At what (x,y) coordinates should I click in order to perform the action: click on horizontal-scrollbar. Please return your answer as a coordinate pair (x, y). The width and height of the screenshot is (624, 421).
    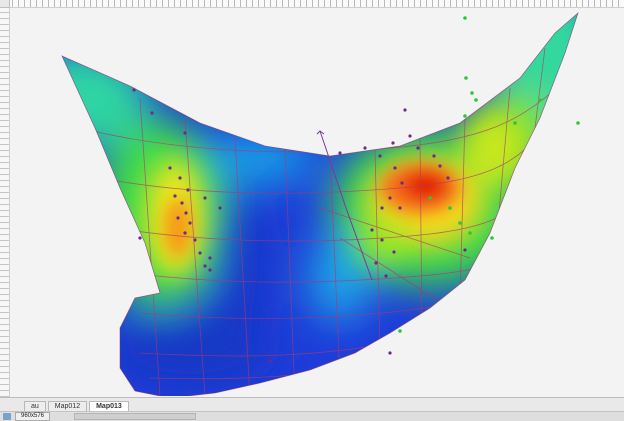
    Looking at the image, I should click on (135, 416).